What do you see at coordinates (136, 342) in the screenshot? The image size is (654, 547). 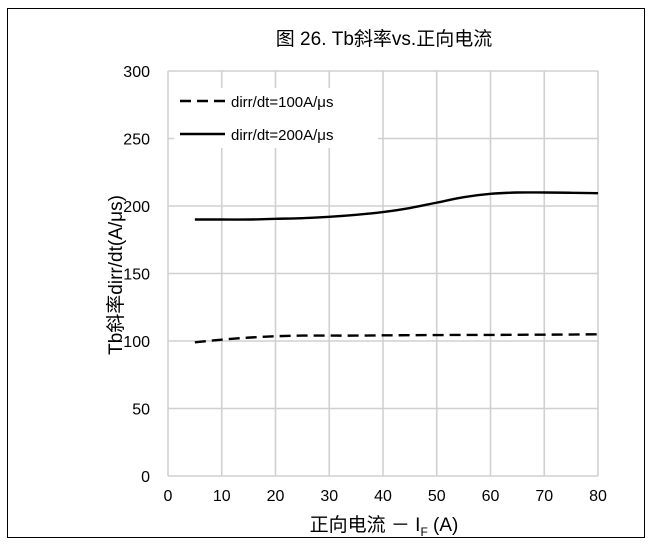 I see `y-tick-label: 100` at bounding box center [136, 342].